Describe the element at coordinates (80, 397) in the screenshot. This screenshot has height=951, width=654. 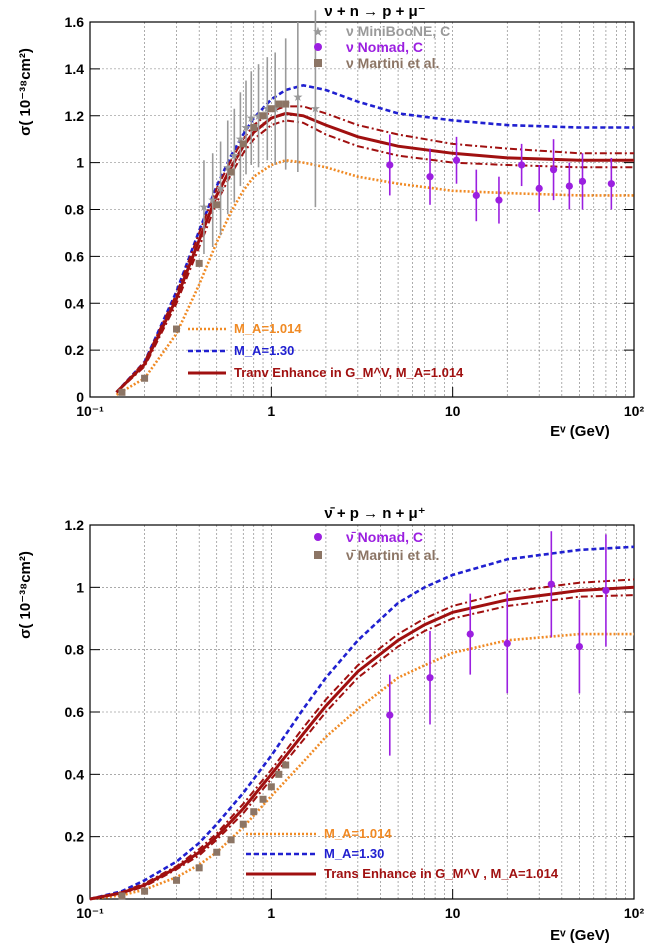
I see `y-tick-label: 0` at that location.